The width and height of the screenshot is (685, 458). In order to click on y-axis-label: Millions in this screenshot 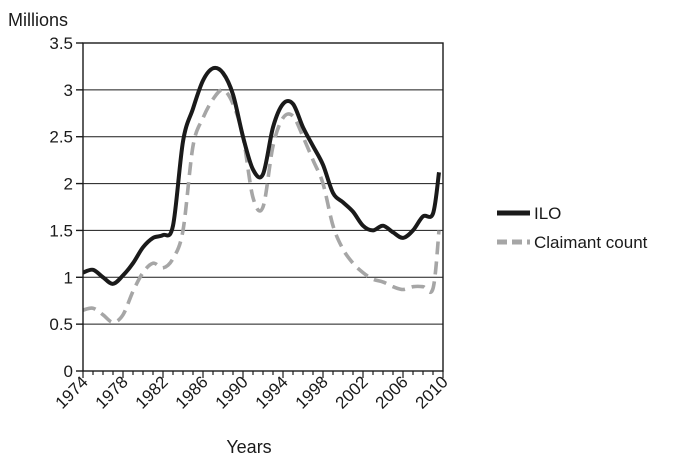, I will do `click(38, 20)`.